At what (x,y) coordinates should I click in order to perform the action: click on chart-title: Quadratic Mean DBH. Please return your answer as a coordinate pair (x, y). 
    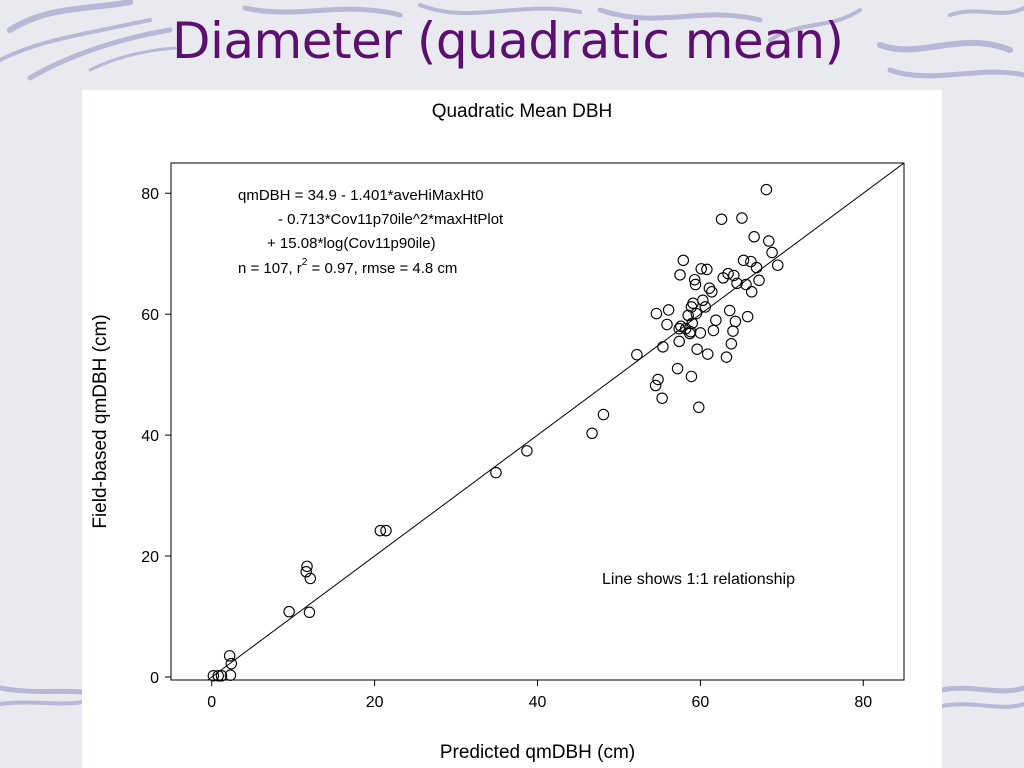
    Looking at the image, I should click on (522, 111).